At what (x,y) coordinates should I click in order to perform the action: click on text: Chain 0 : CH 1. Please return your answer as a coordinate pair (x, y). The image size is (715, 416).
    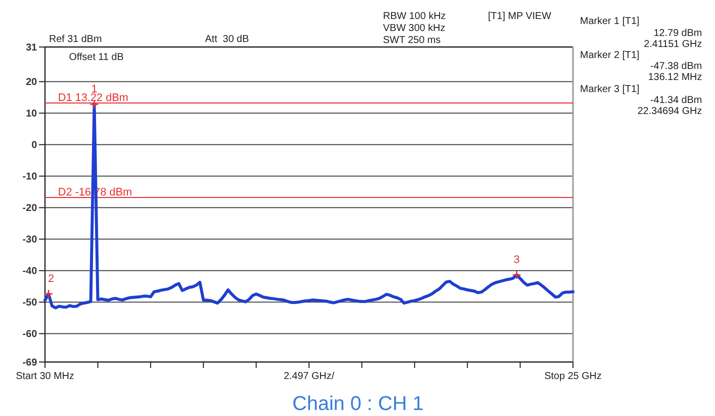
    Looking at the image, I should click on (358, 404).